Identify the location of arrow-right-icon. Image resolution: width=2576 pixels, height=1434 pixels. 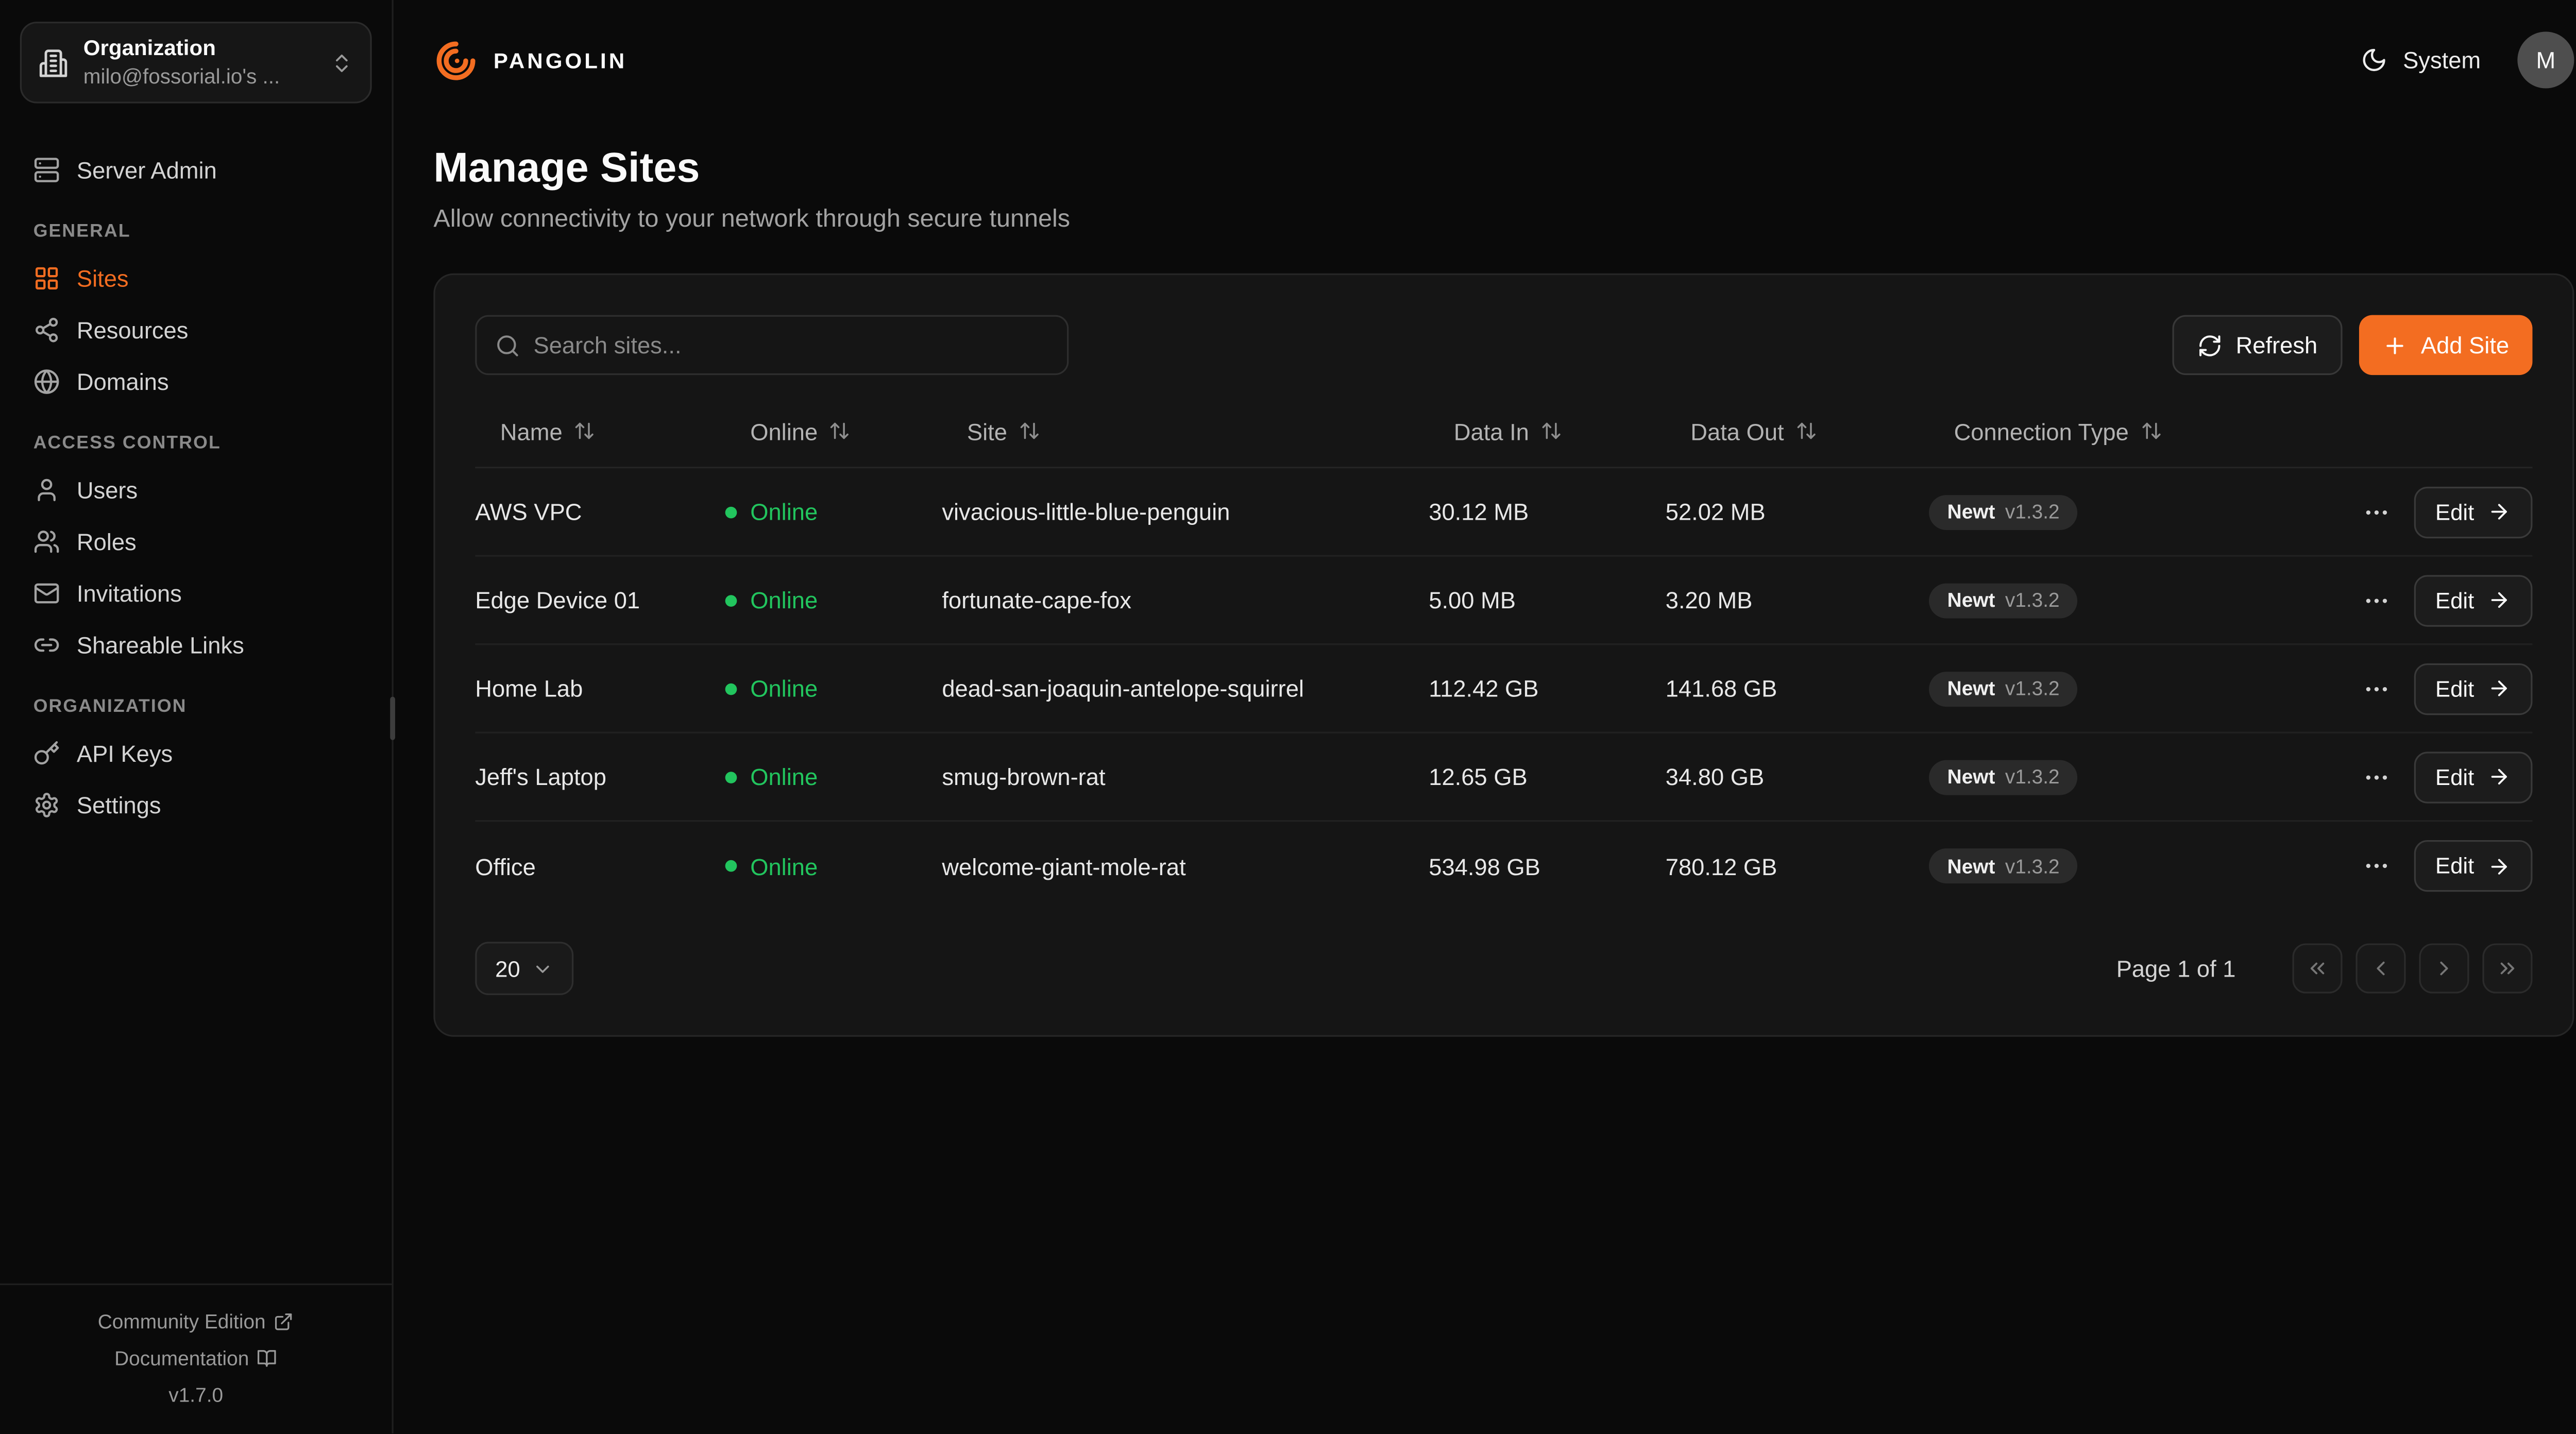
(2499, 865).